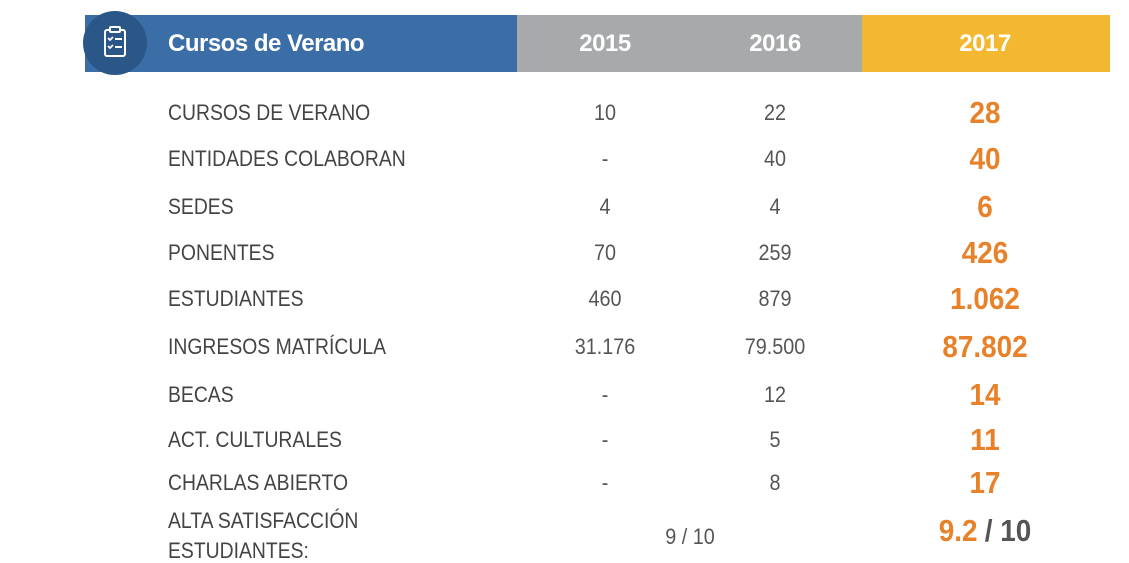 Image resolution: width=1129 pixels, height=563 pixels. I want to click on header-year: 2017, so click(985, 43).